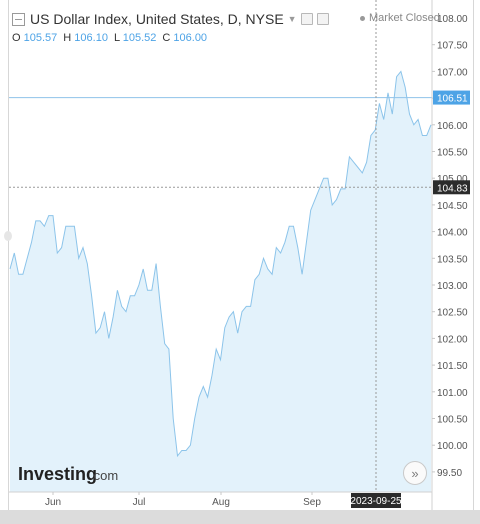 The image size is (480, 524). What do you see at coordinates (221, 502) in the screenshot?
I see `x-tick-label: Aug` at bounding box center [221, 502].